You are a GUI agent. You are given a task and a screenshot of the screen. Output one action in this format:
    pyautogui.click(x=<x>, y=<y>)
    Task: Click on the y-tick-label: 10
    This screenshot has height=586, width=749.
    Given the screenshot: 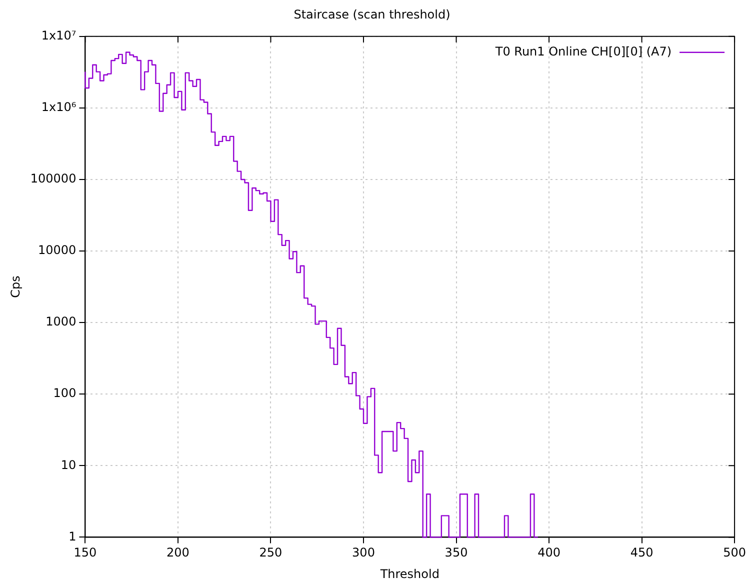 What is the action you would take?
    pyautogui.click(x=68, y=465)
    